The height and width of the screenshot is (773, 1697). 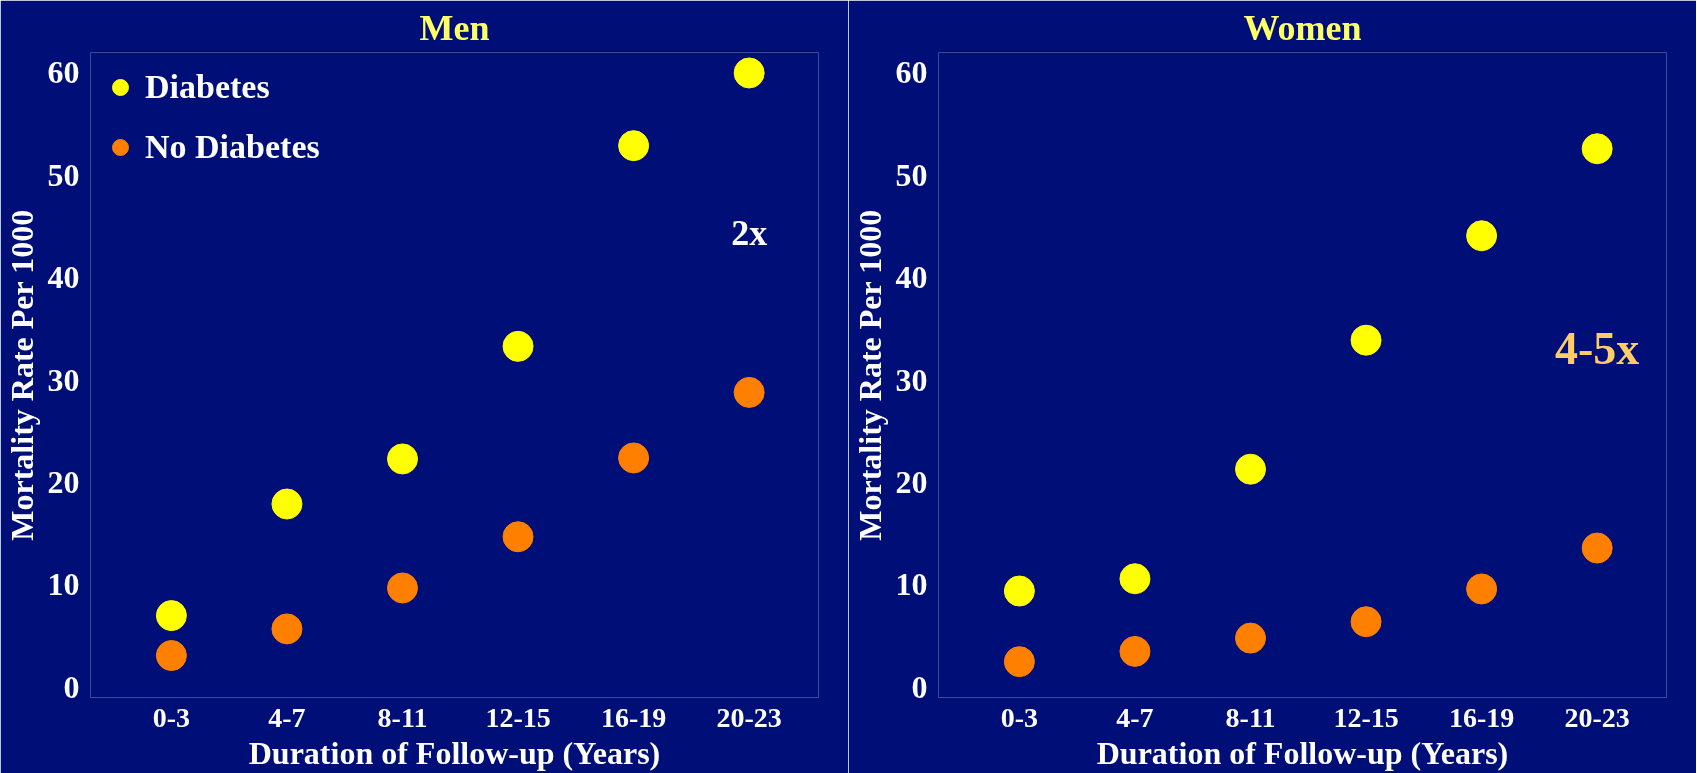 What do you see at coordinates (232, 147) in the screenshot?
I see `legend-label: No Diabetes` at bounding box center [232, 147].